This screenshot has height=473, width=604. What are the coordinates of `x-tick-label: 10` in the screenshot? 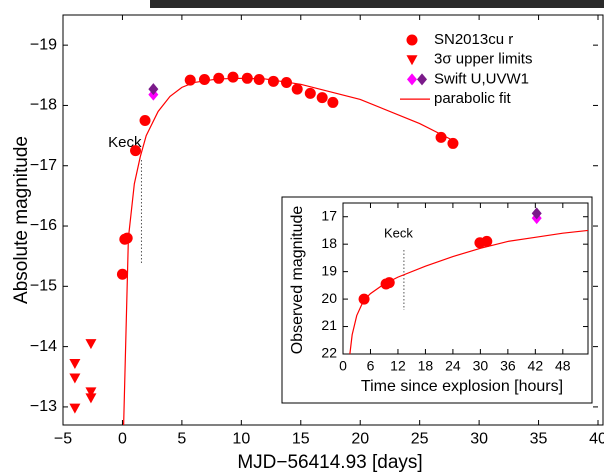 It's located at (241, 439).